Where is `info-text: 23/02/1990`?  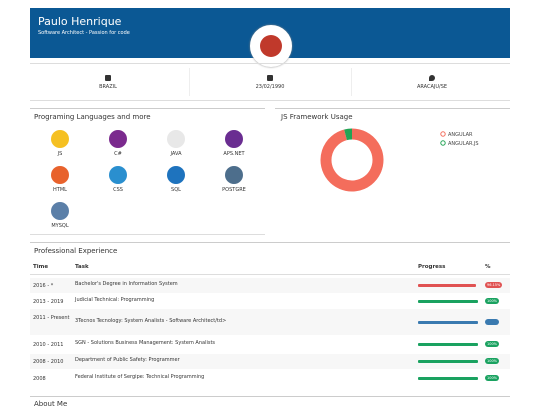 info-text: 23/02/1990 is located at coordinates (270, 87).